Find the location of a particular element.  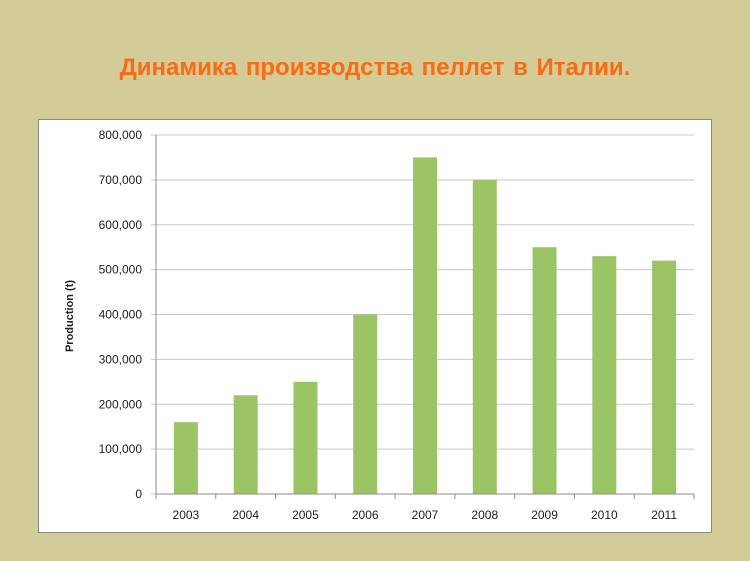

x-tick-label: 2009 is located at coordinates (544, 515).